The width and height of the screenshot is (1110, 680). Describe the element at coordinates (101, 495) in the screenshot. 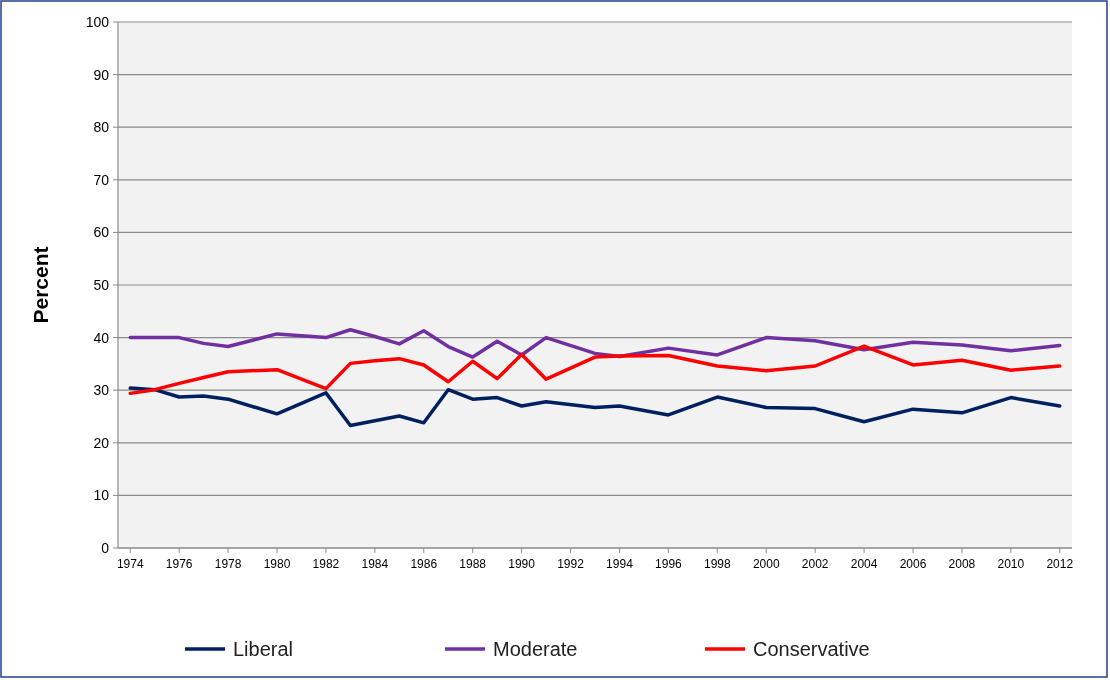

I see `y-tick-label: 10` at that location.